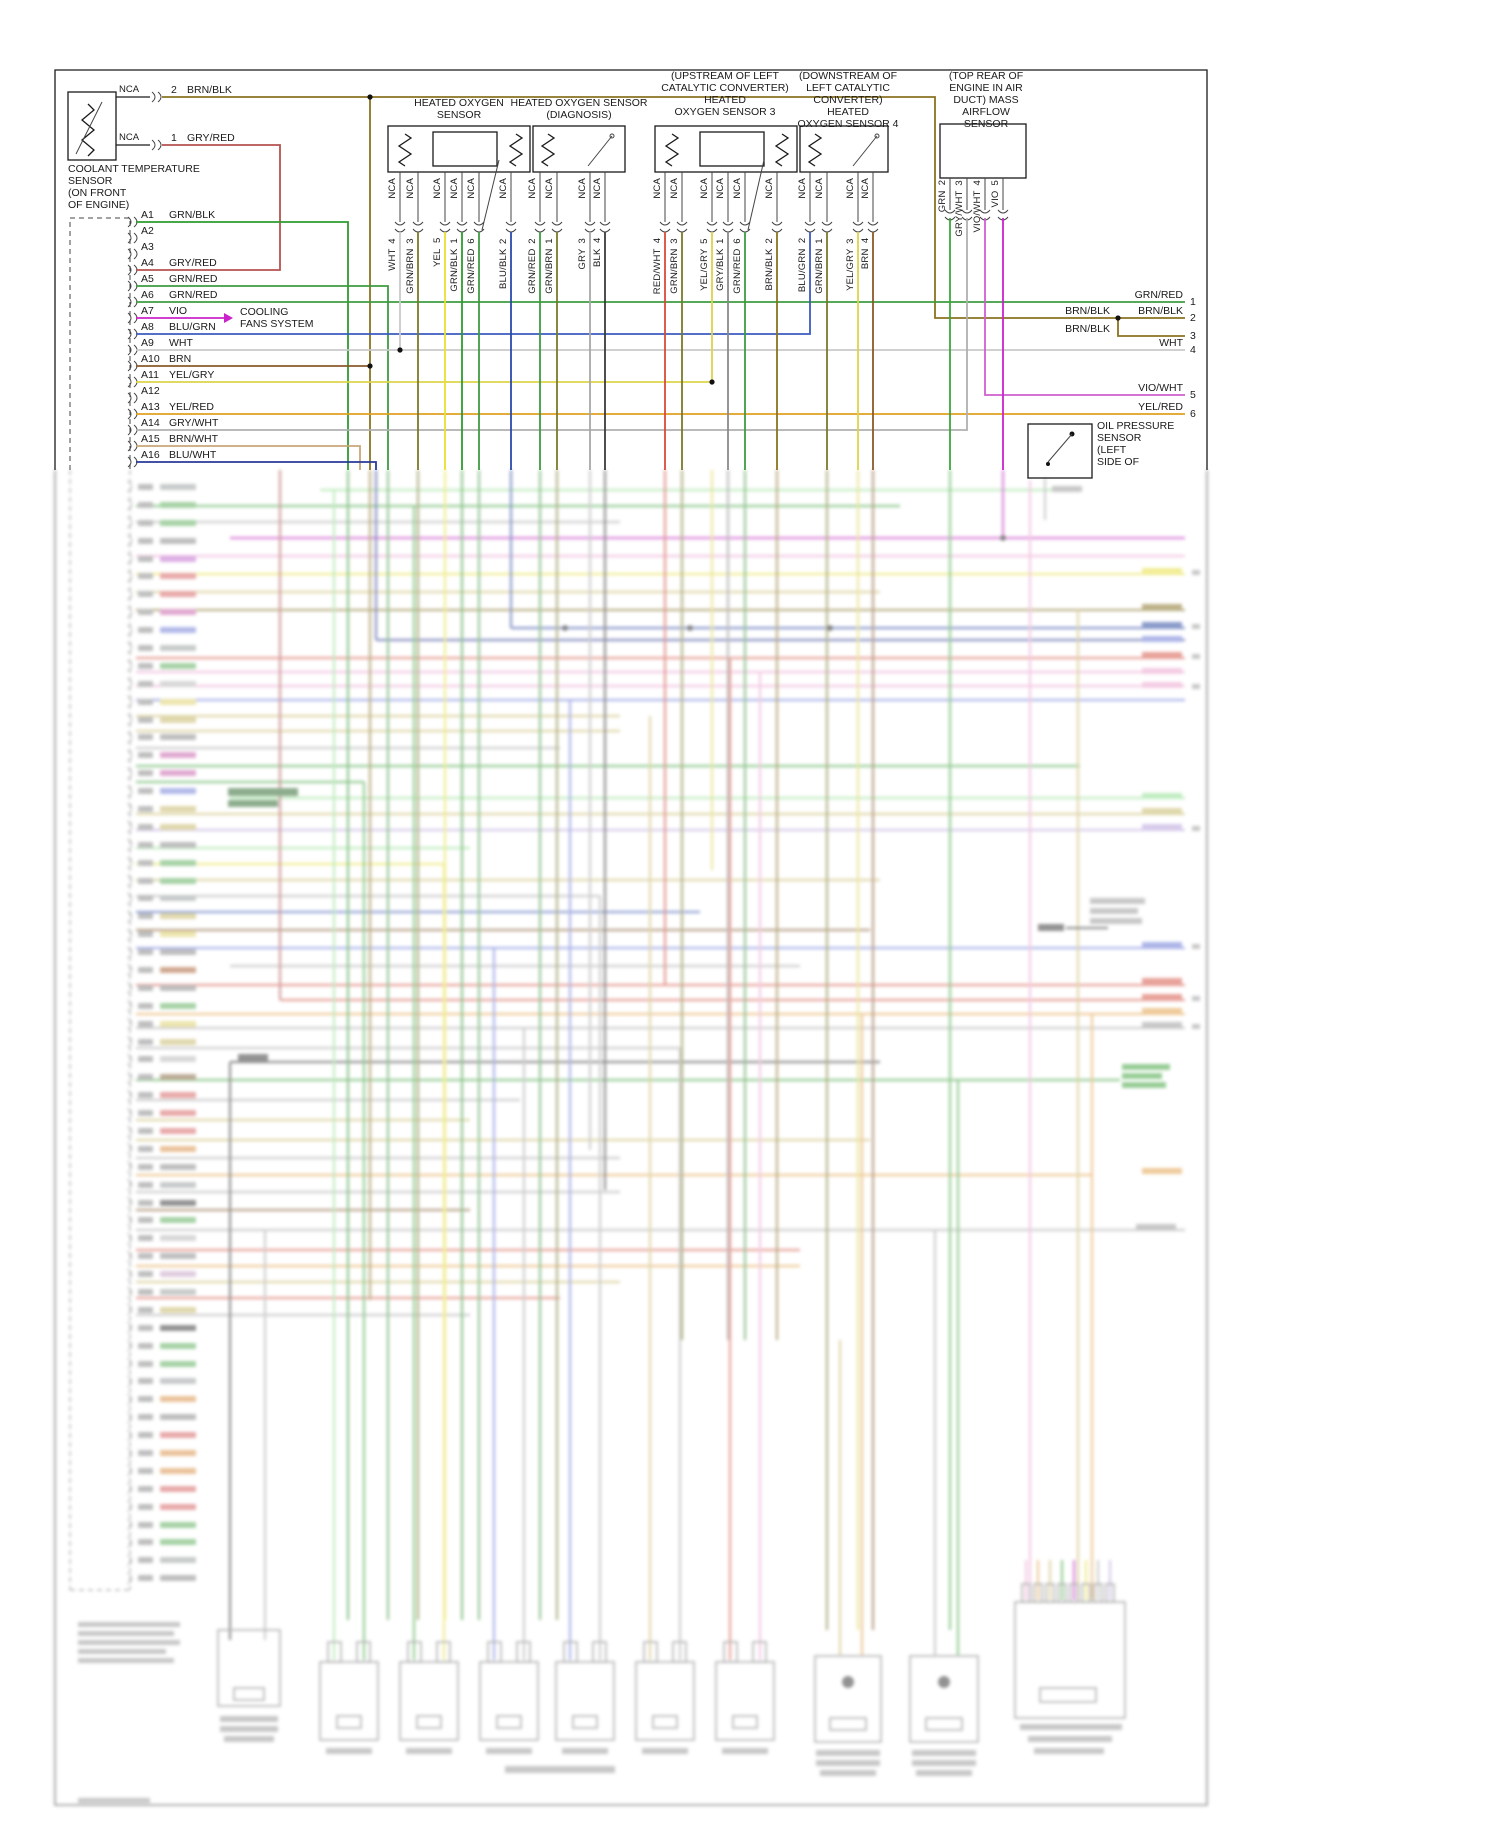 The image size is (1500, 1828). I want to click on sensor-pin-label: YEL/GRY 5, so click(704, 264).